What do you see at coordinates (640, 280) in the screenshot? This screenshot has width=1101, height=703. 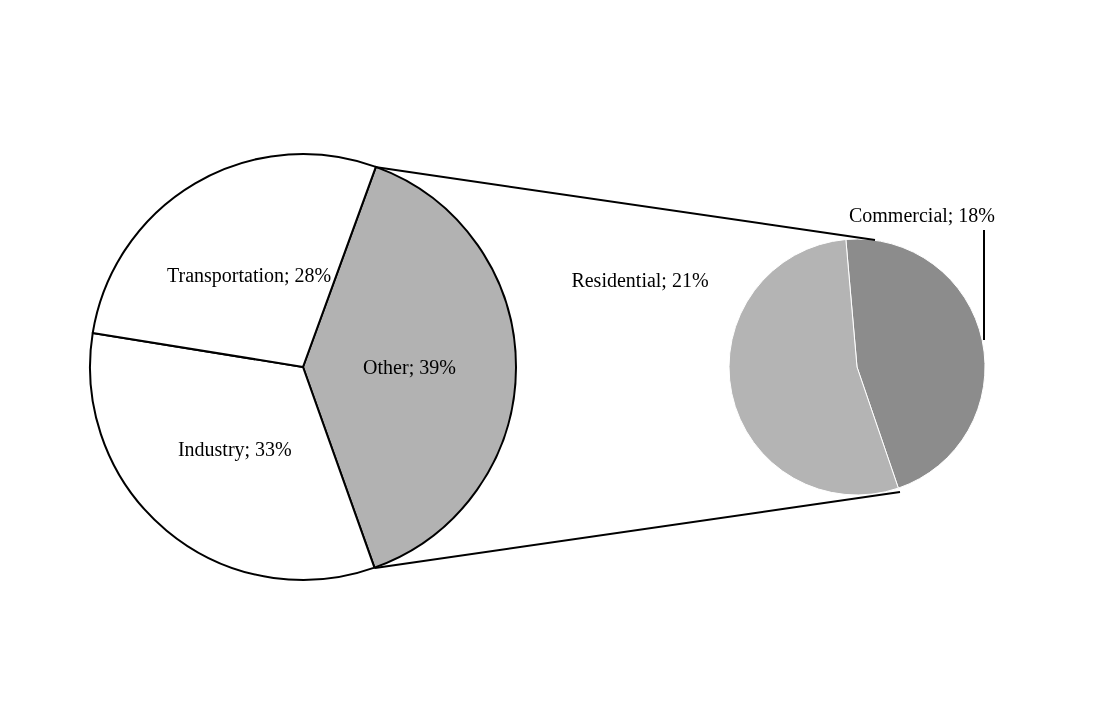 I see `slice-label: Residential; 21%` at bounding box center [640, 280].